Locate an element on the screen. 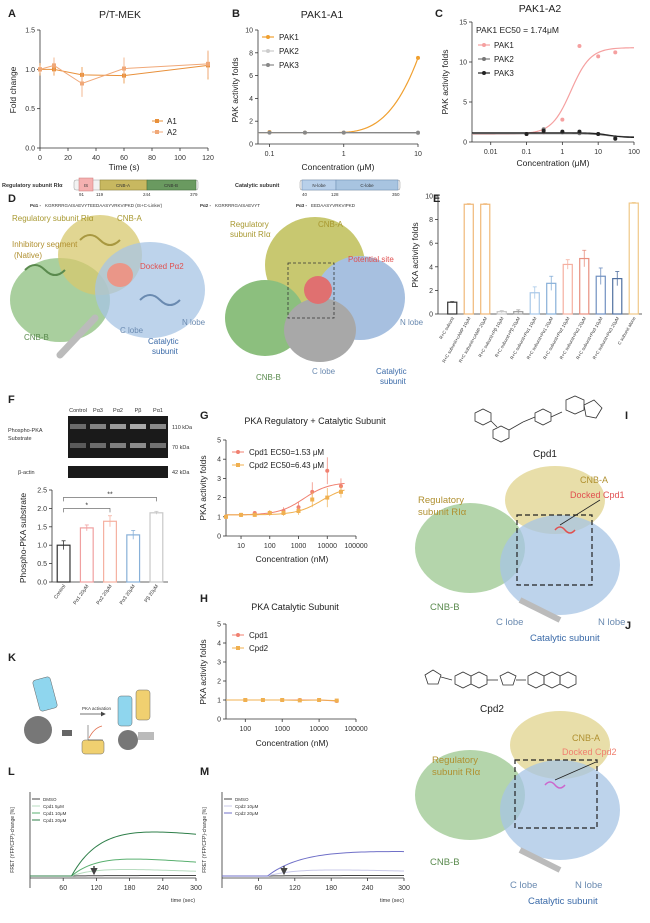 This screenshot has width=650, height=923. e-cat-0: R+C subunit is located at coordinates (446, 327).